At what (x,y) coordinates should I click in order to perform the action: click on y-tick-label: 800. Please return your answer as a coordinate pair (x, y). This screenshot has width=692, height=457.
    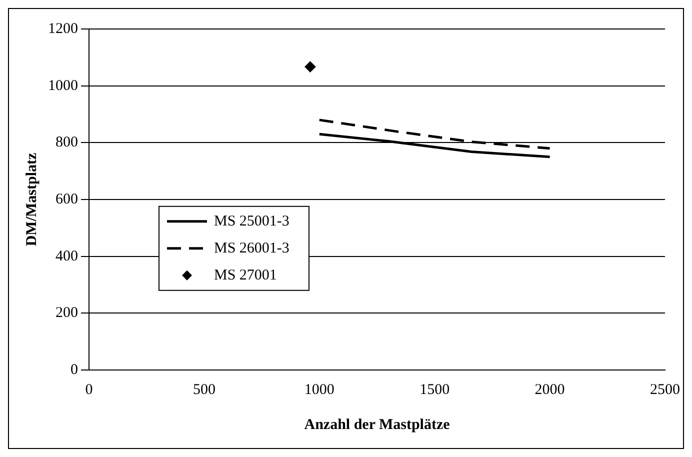
    Looking at the image, I should click on (67, 142).